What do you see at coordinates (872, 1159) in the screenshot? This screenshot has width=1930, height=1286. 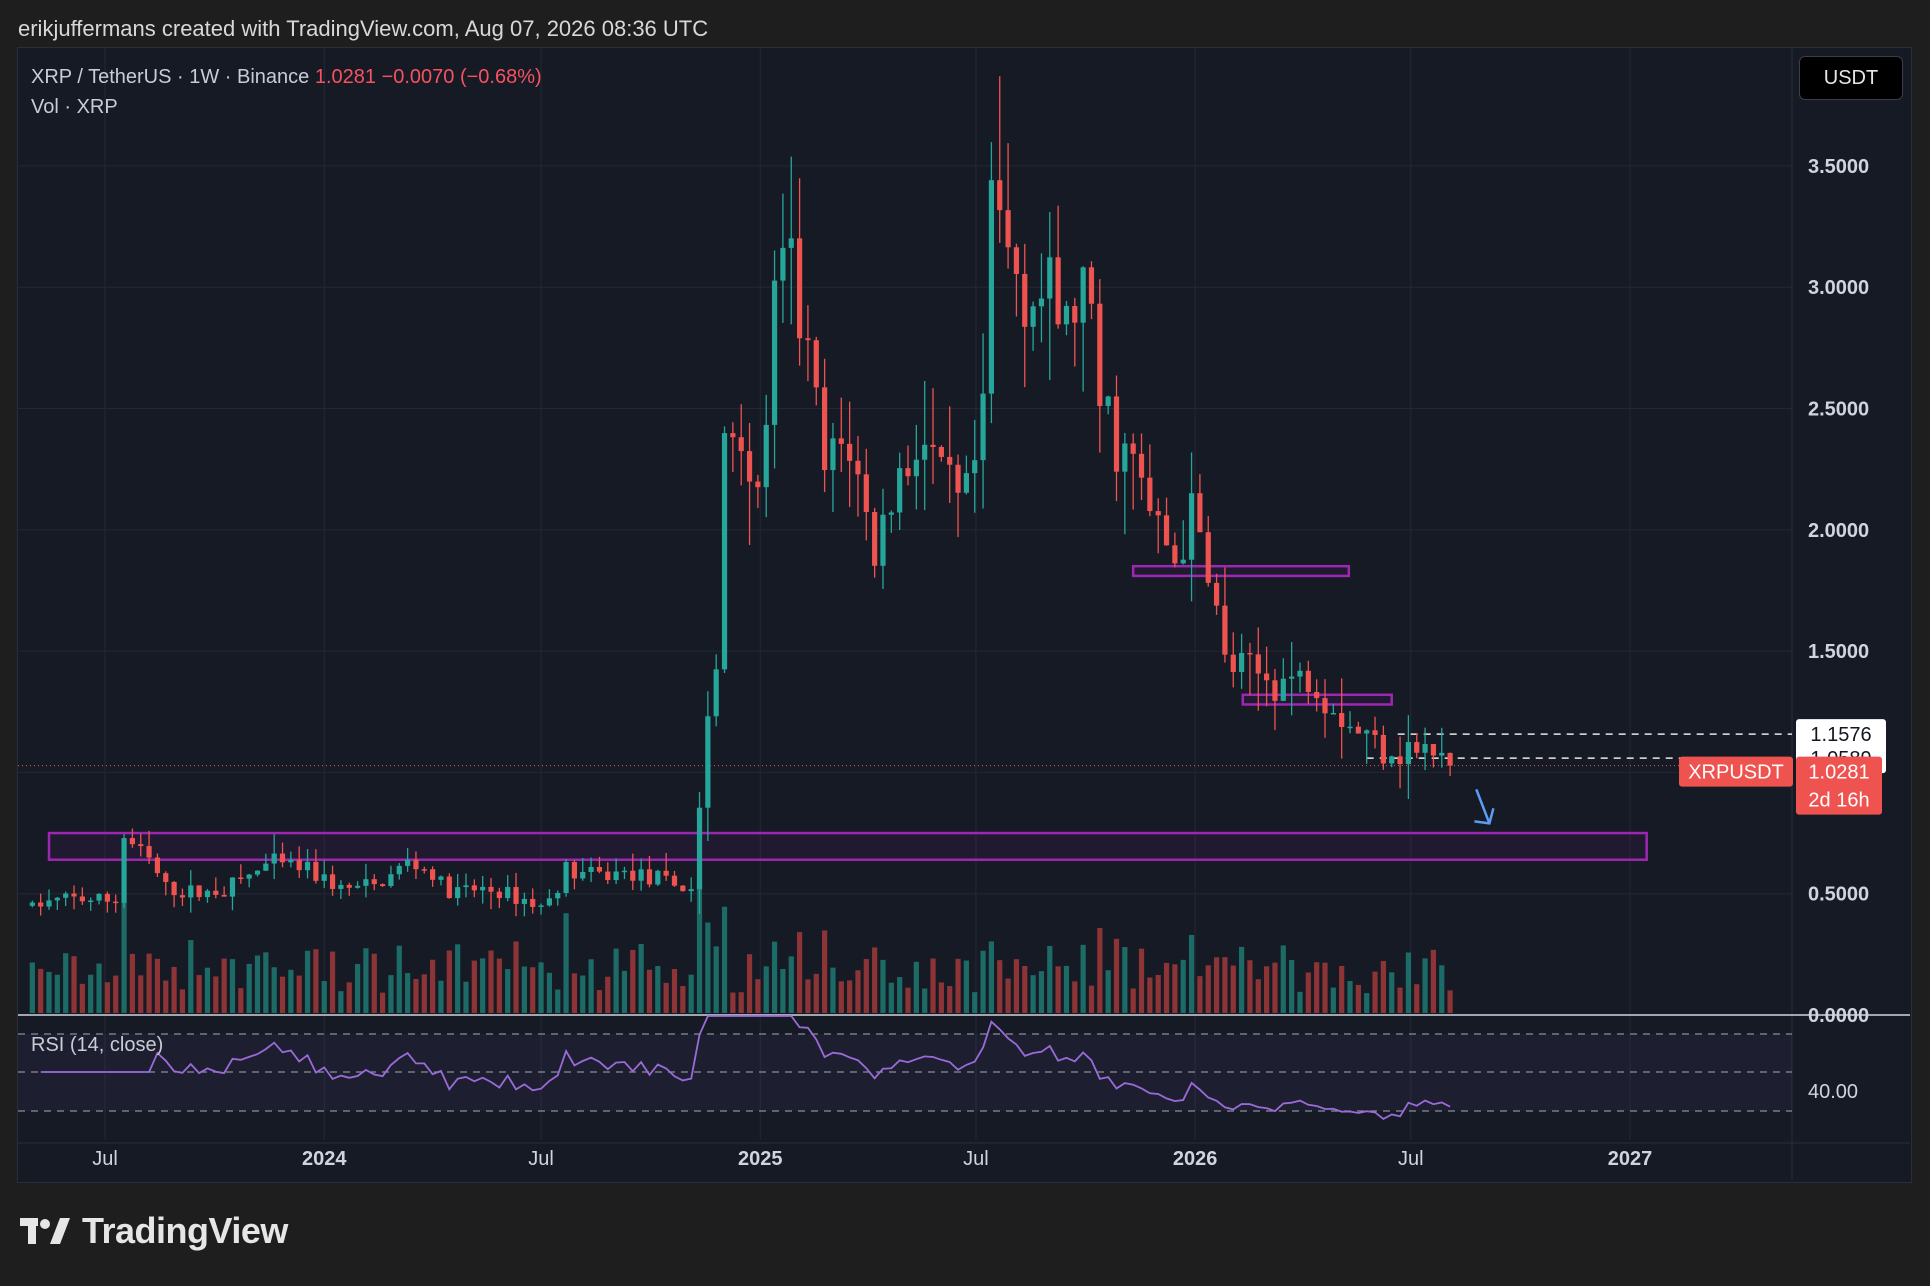 I see `time-axis: Jul 2024 Jul 2025 Jul 2026 Jul 2027` at bounding box center [872, 1159].